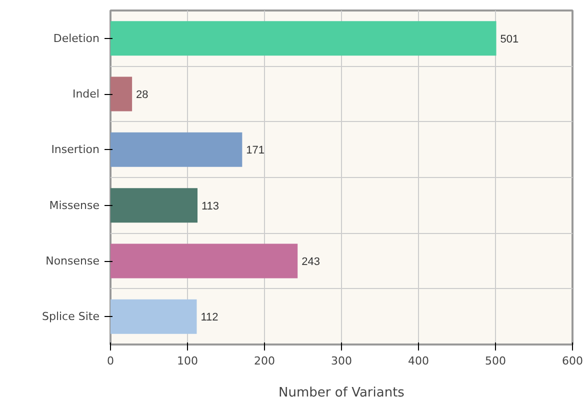 The height and width of the screenshot is (414, 586). I want to click on x-axis-title: Number of Variants, so click(341, 393).